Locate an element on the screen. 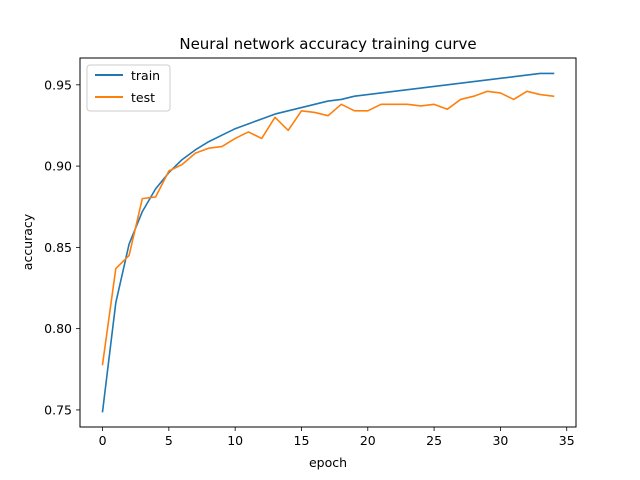  y-tick-label: 0.95 is located at coordinates (58, 84).